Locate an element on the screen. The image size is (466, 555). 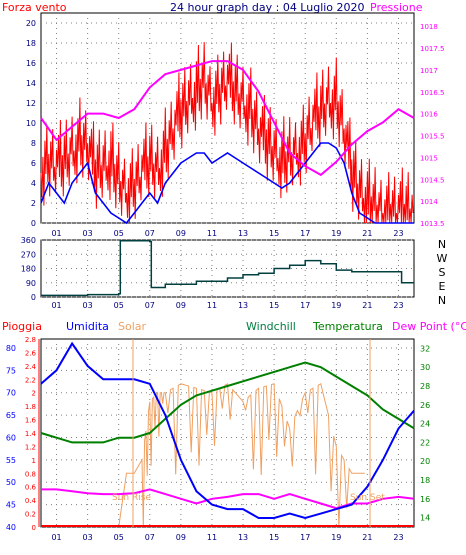
temperature-tick-label: 26 is located at coordinates (425, 405).